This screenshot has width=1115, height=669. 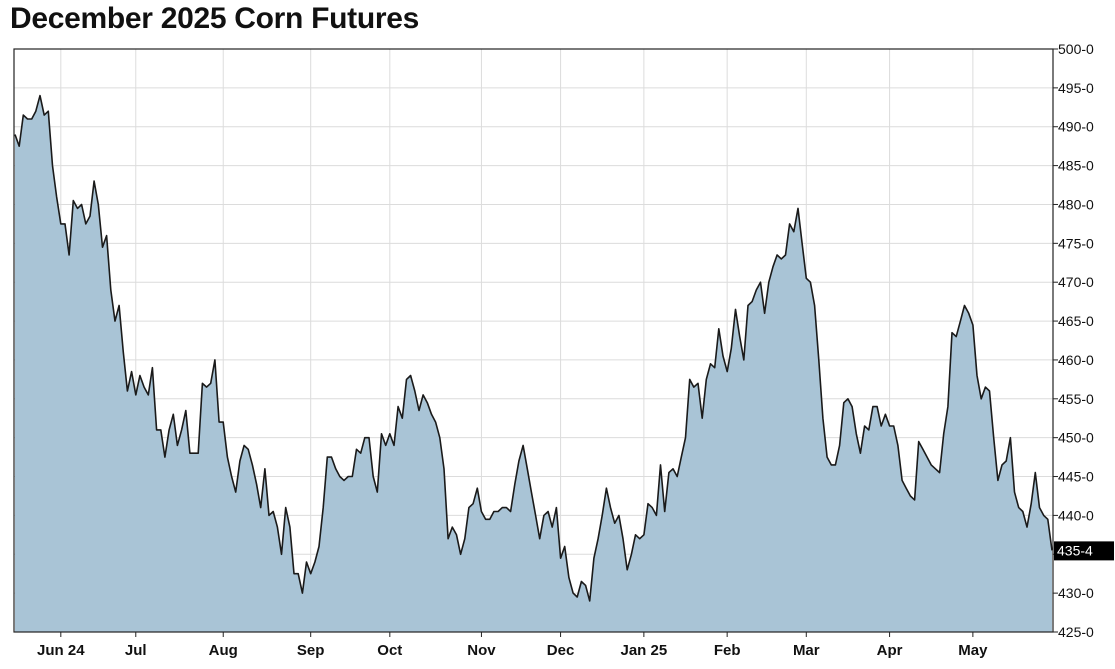 What do you see at coordinates (1076, 49) in the screenshot?
I see `y-tick-label: 500-0` at bounding box center [1076, 49].